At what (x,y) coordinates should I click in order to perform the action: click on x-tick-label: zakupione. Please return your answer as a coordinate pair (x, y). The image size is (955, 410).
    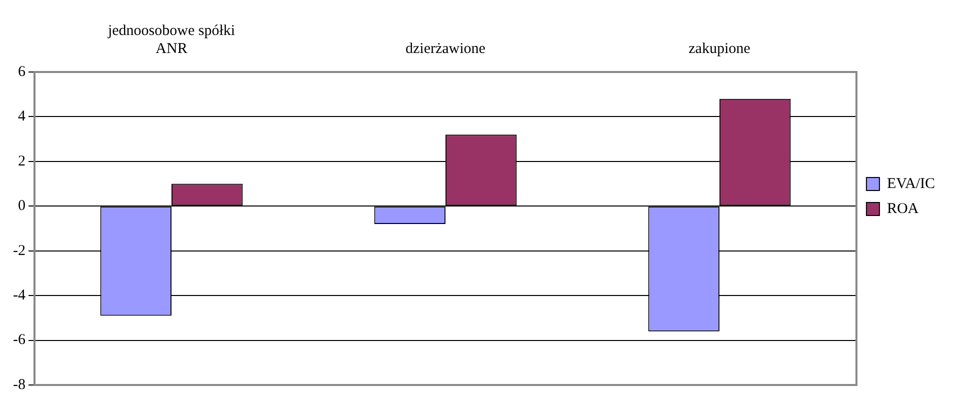
    Looking at the image, I should click on (719, 48).